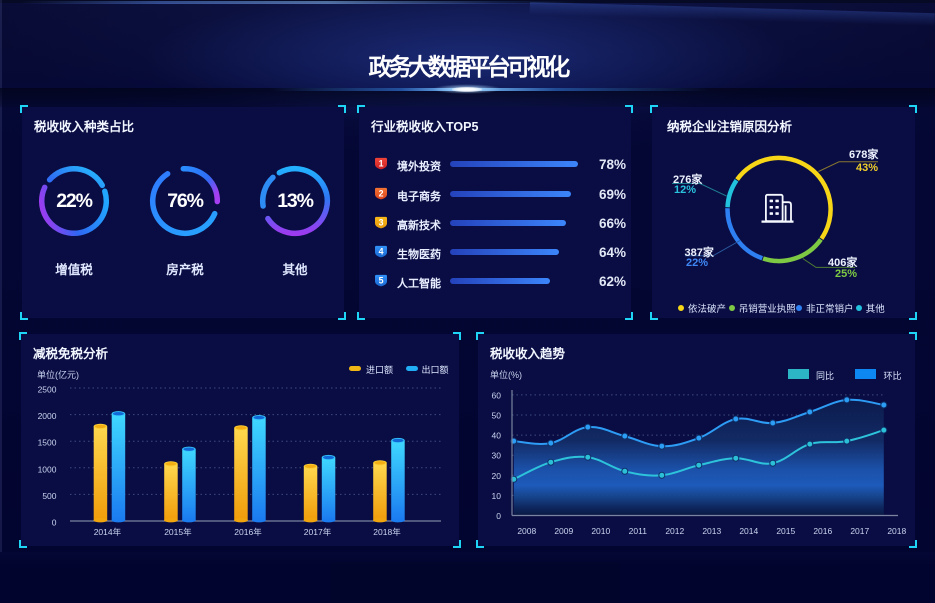 Image resolution: width=935 pixels, height=603 pixels. What do you see at coordinates (47, 390) in the screenshot?
I see `svg-text: 2500` at bounding box center [47, 390].